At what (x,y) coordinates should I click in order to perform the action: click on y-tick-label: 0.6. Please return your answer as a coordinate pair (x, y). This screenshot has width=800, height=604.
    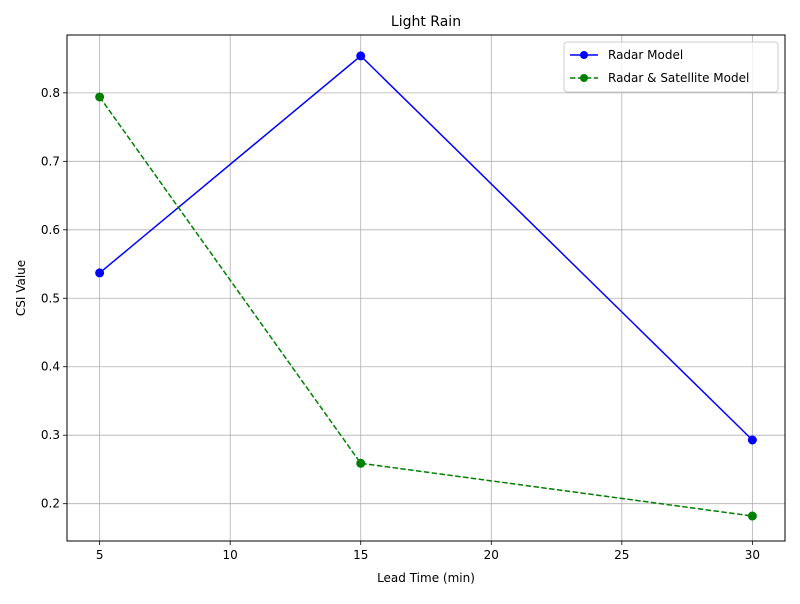
    Looking at the image, I should click on (50, 230).